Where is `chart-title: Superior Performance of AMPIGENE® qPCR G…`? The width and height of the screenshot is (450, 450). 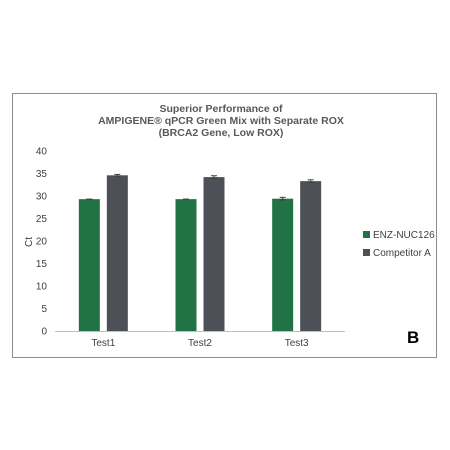 chart-title: Superior Performance of AMPIGENE® qPCR G… is located at coordinates (221, 121).